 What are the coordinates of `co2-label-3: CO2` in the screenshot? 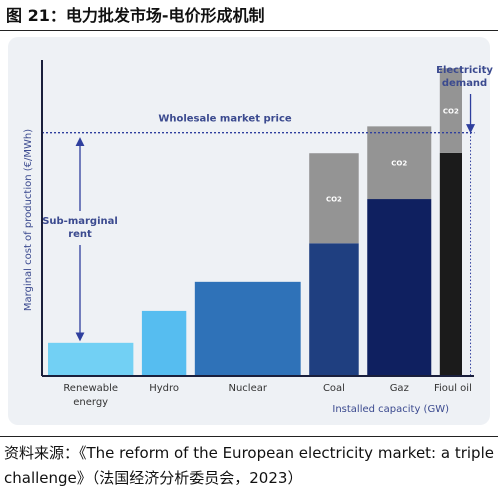 It's located at (334, 199).